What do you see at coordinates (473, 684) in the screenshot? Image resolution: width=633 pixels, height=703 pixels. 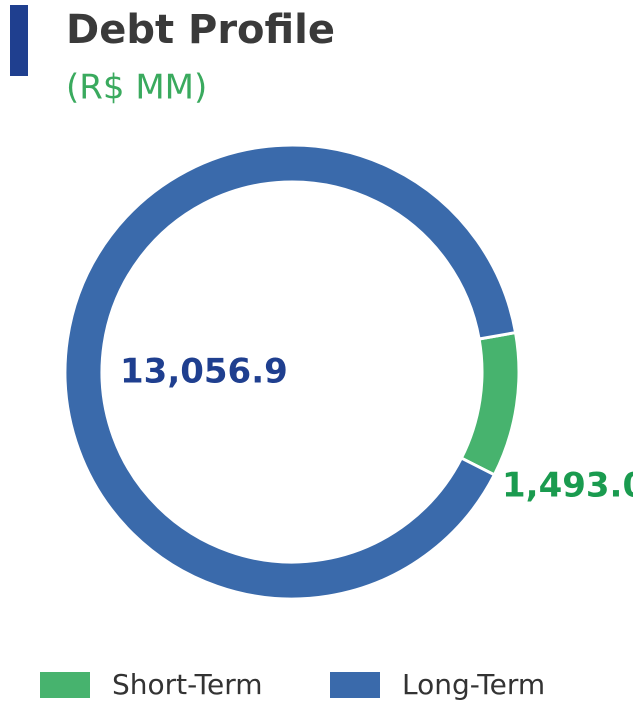 I see `legend-label: Long-Term` at bounding box center [473, 684].